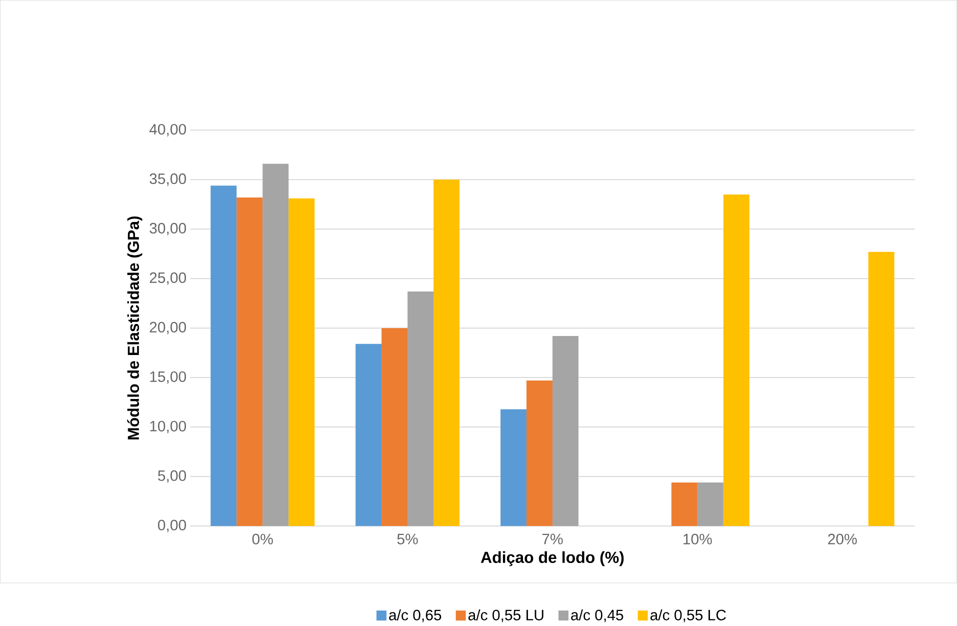  I want to click on x-tick-label: 7%, so click(552, 539).